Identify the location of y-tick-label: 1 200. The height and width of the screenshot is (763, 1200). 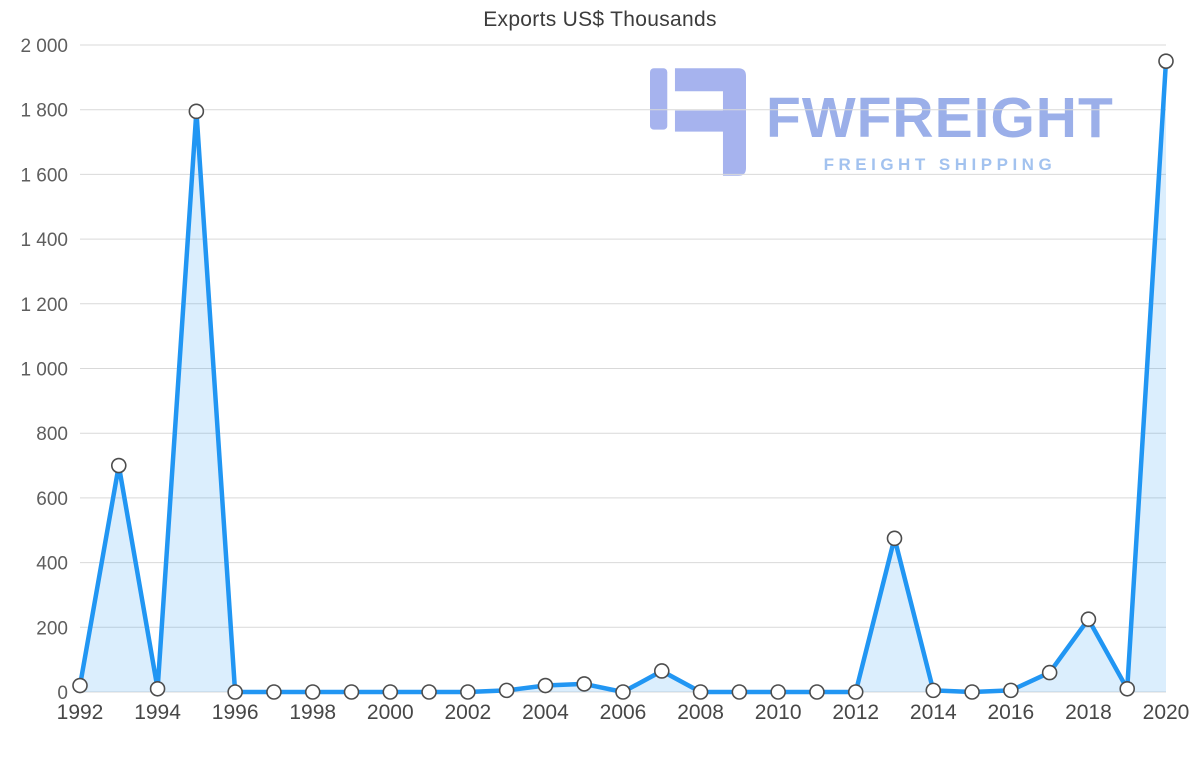
(44, 305).